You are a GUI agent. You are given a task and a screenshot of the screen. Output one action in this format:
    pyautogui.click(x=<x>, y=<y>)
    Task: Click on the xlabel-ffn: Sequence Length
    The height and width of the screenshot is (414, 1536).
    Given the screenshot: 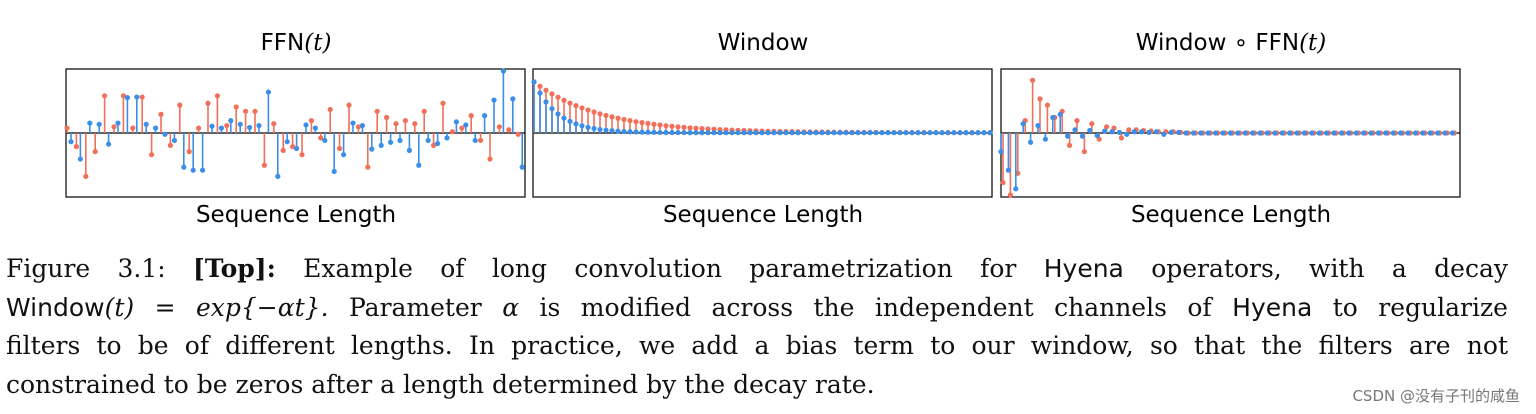 What is the action you would take?
    pyautogui.click(x=296, y=215)
    